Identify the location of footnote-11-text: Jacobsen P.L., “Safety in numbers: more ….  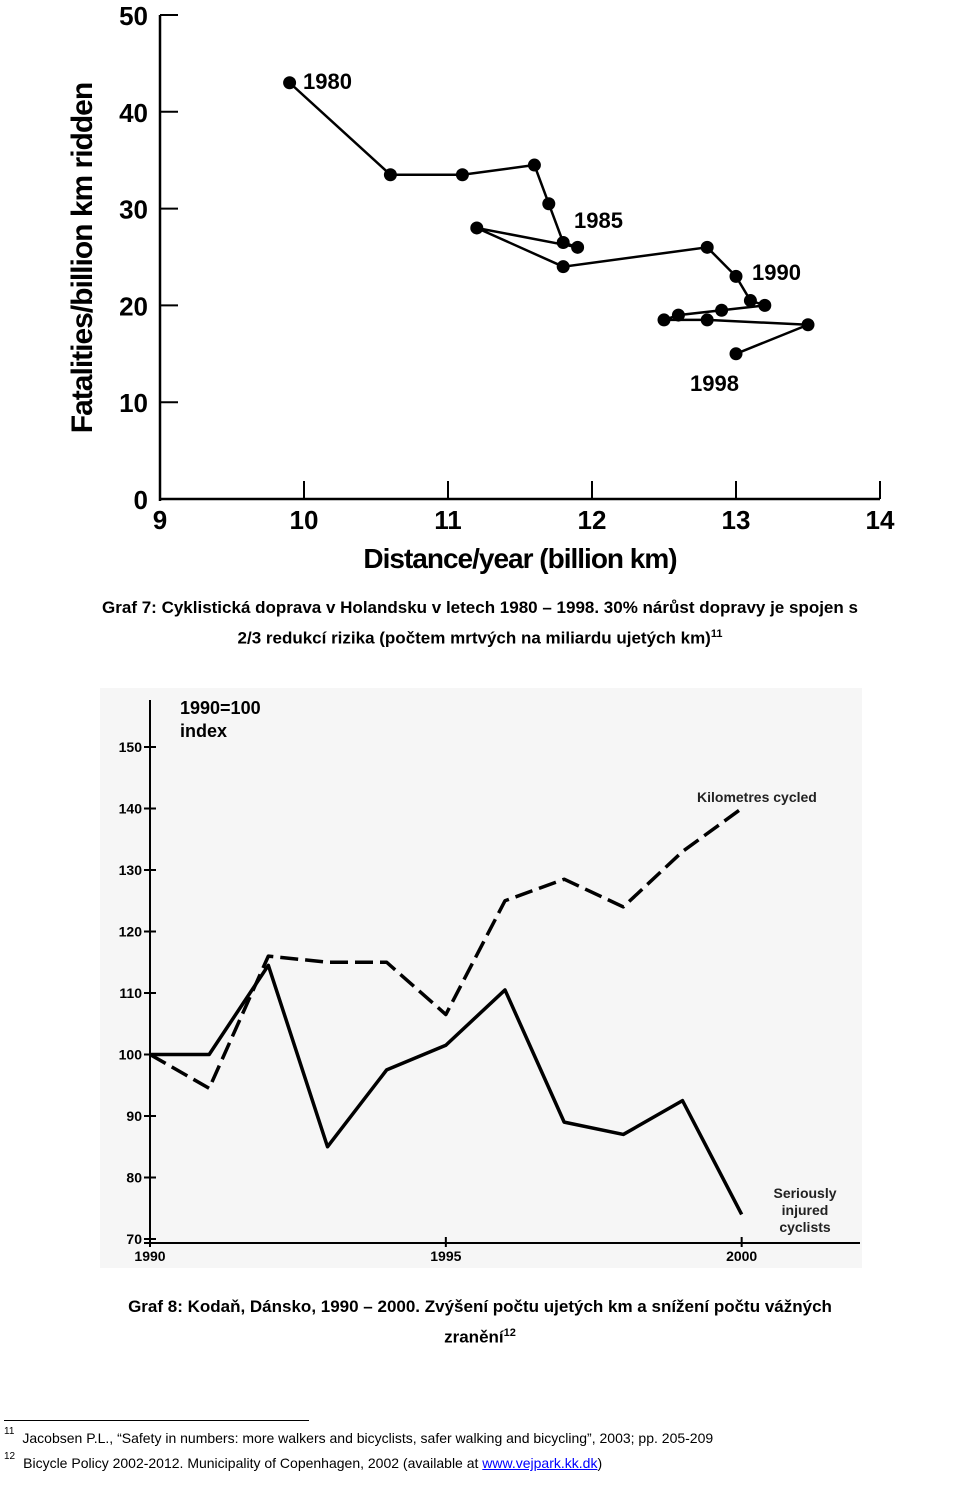
(368, 1438).